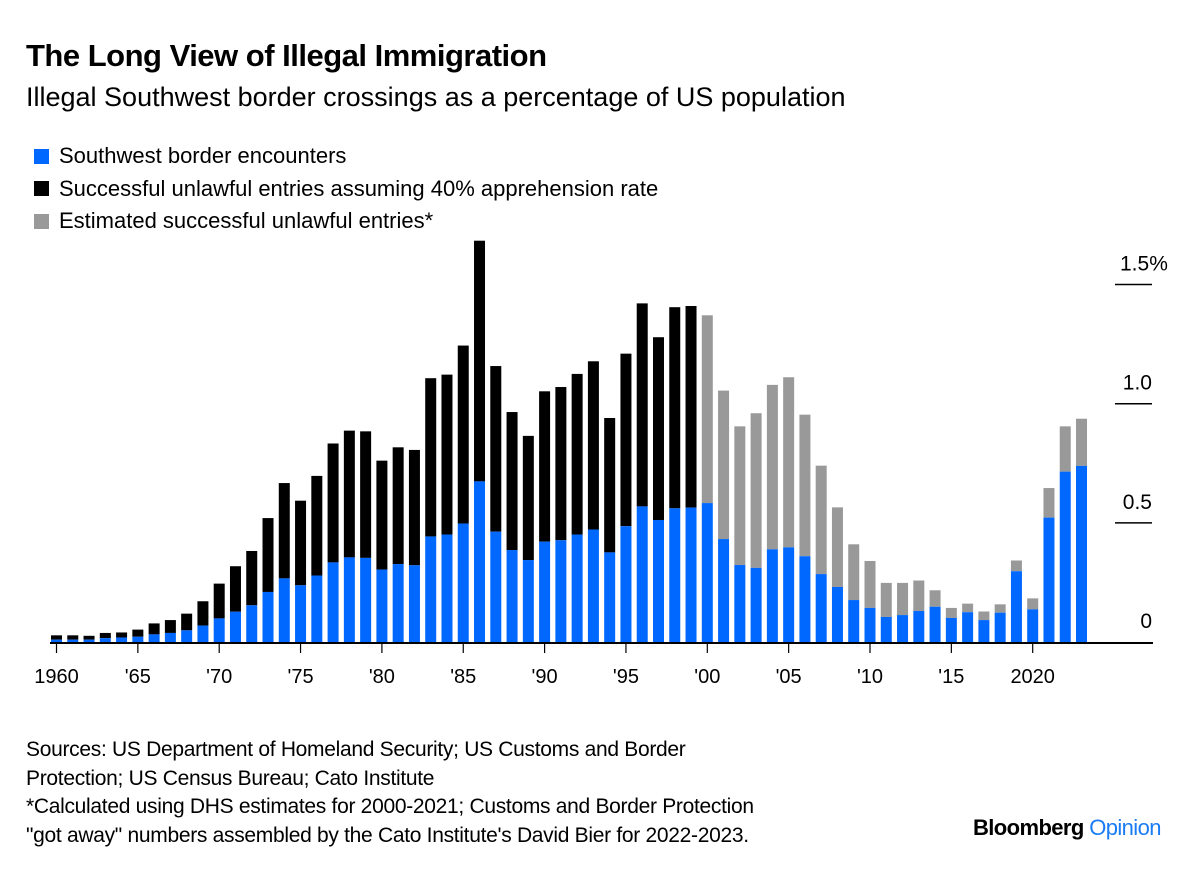  Describe the element at coordinates (642, 405) in the screenshot. I see `bar-unlawful-40-1996` at that location.